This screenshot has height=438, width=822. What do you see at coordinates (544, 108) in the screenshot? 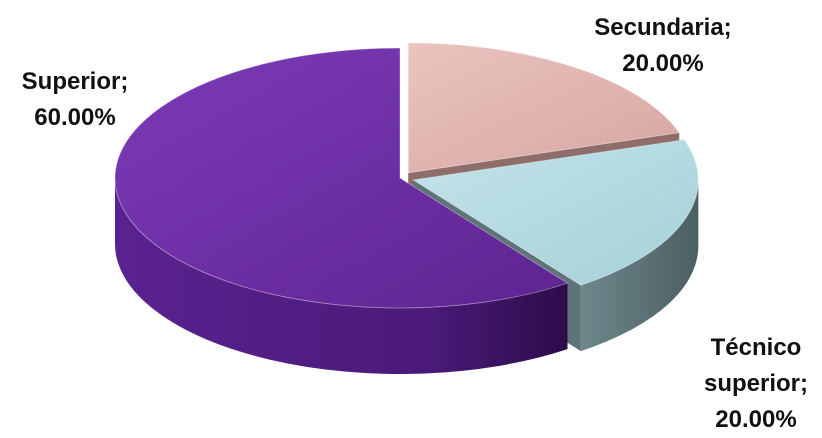
I see `pie-slice-secundaria` at bounding box center [544, 108].